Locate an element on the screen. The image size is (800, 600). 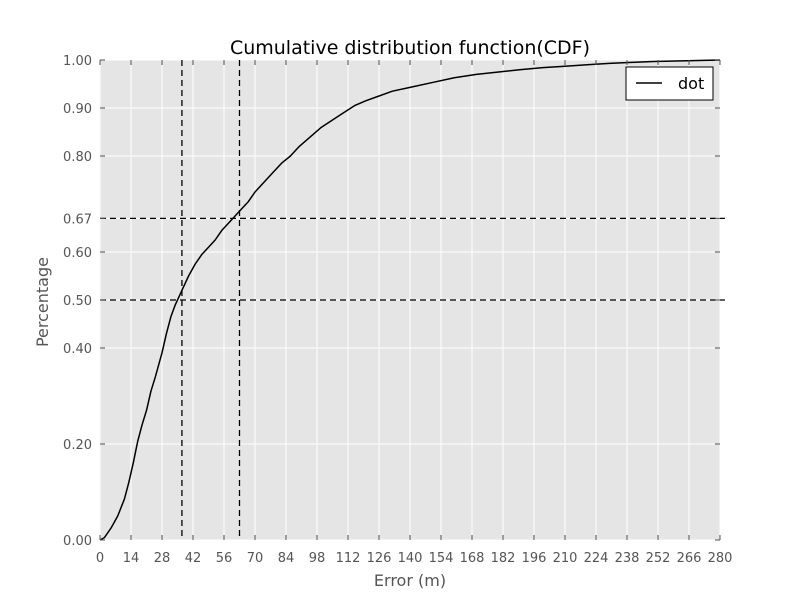
x-tick-label-3: 42 is located at coordinates (193, 558).